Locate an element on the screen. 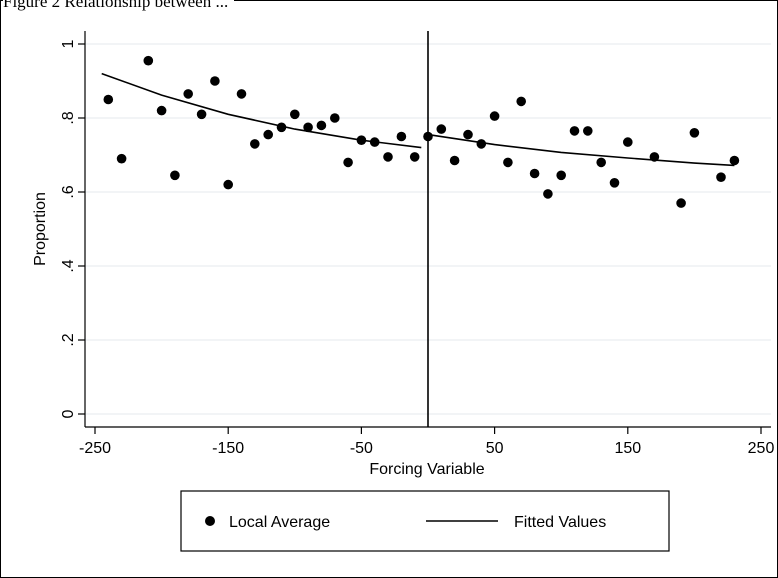 This screenshot has height=578, width=778. x-tick-label: -50 is located at coordinates (361, 448).